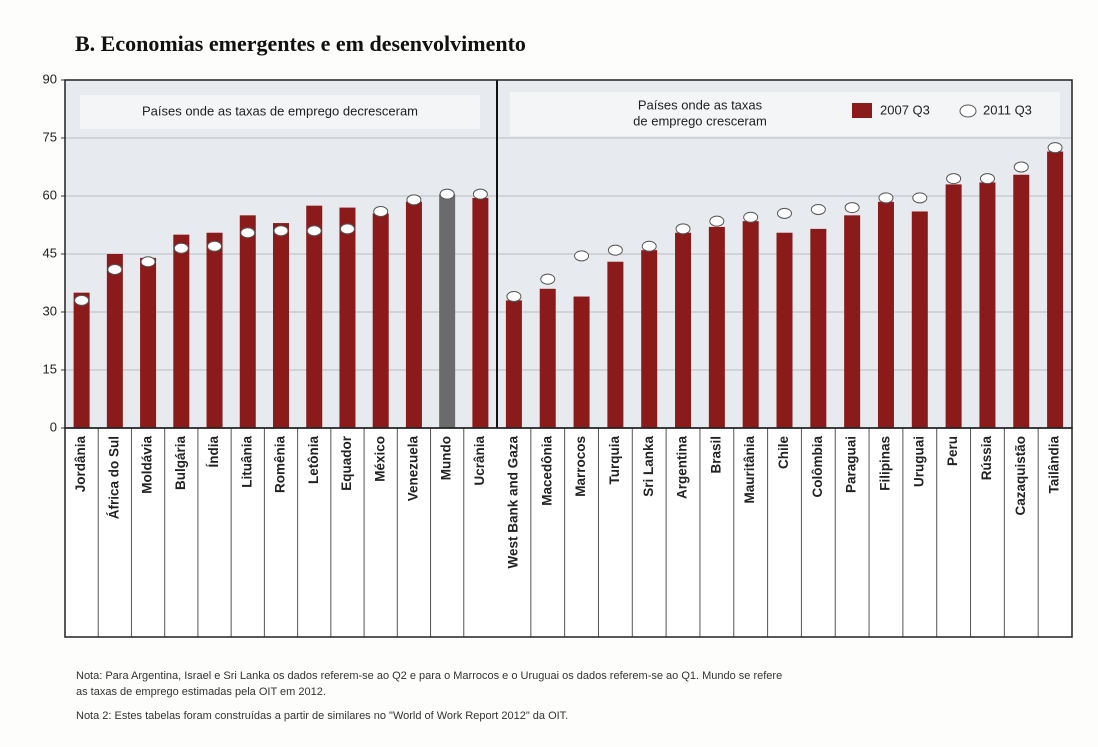 The width and height of the screenshot is (1098, 747). Describe the element at coordinates (50, 78) in the screenshot. I see `y-tick-label: 90` at that location.